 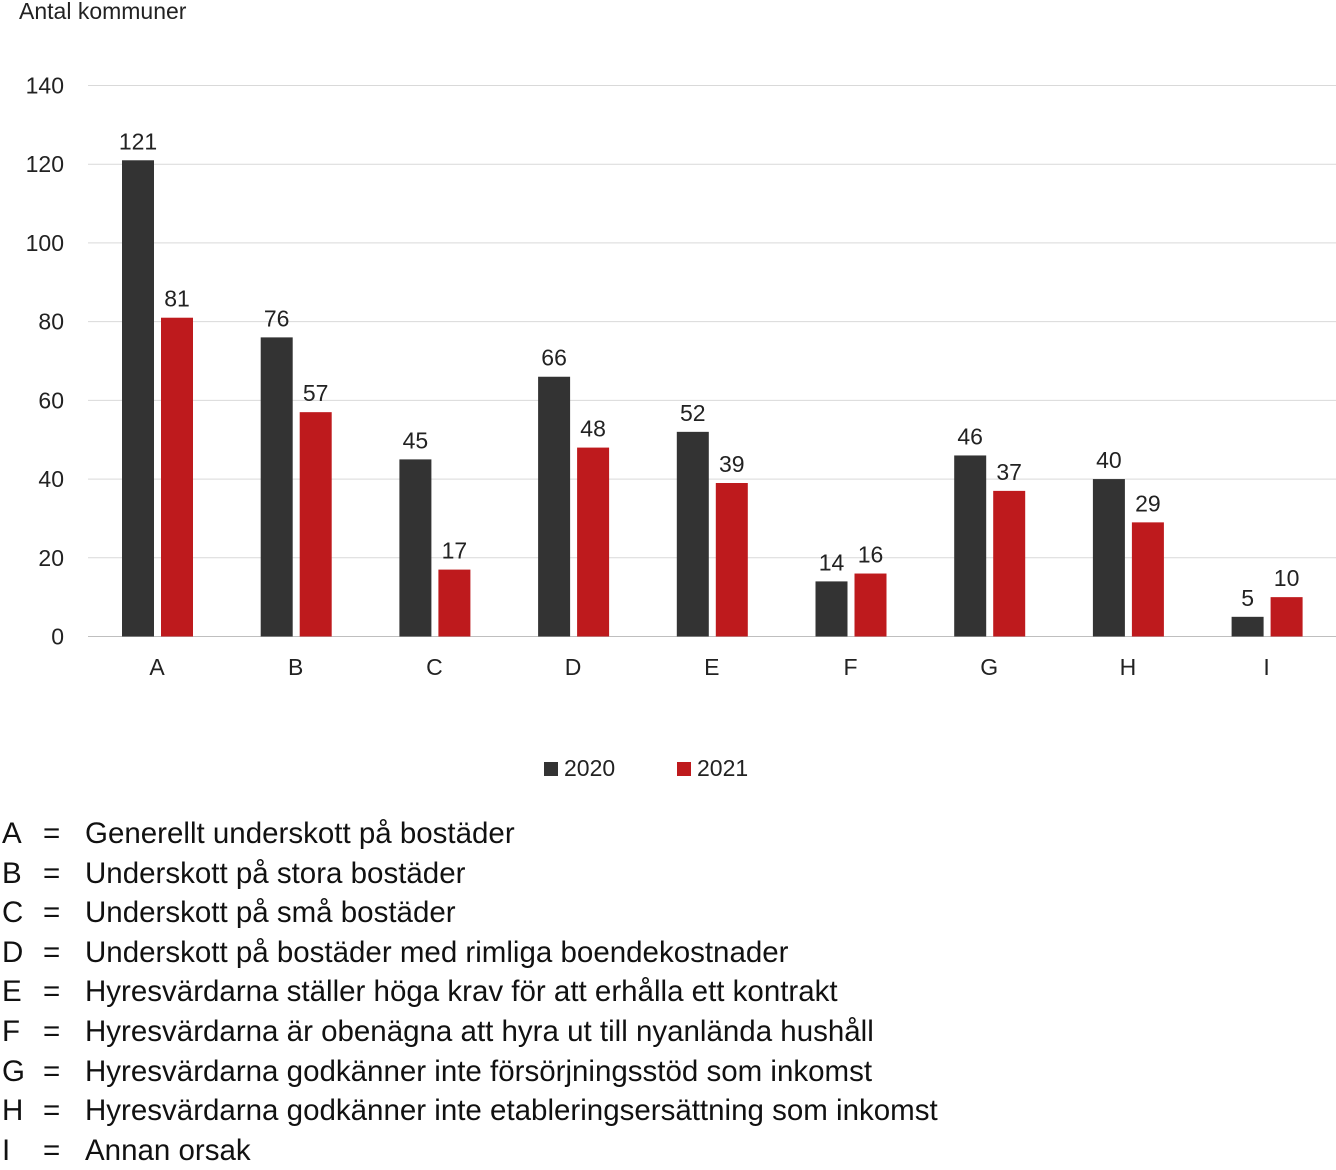 What do you see at coordinates (711, 667) in the screenshot?
I see `x-tick-label: E` at bounding box center [711, 667].